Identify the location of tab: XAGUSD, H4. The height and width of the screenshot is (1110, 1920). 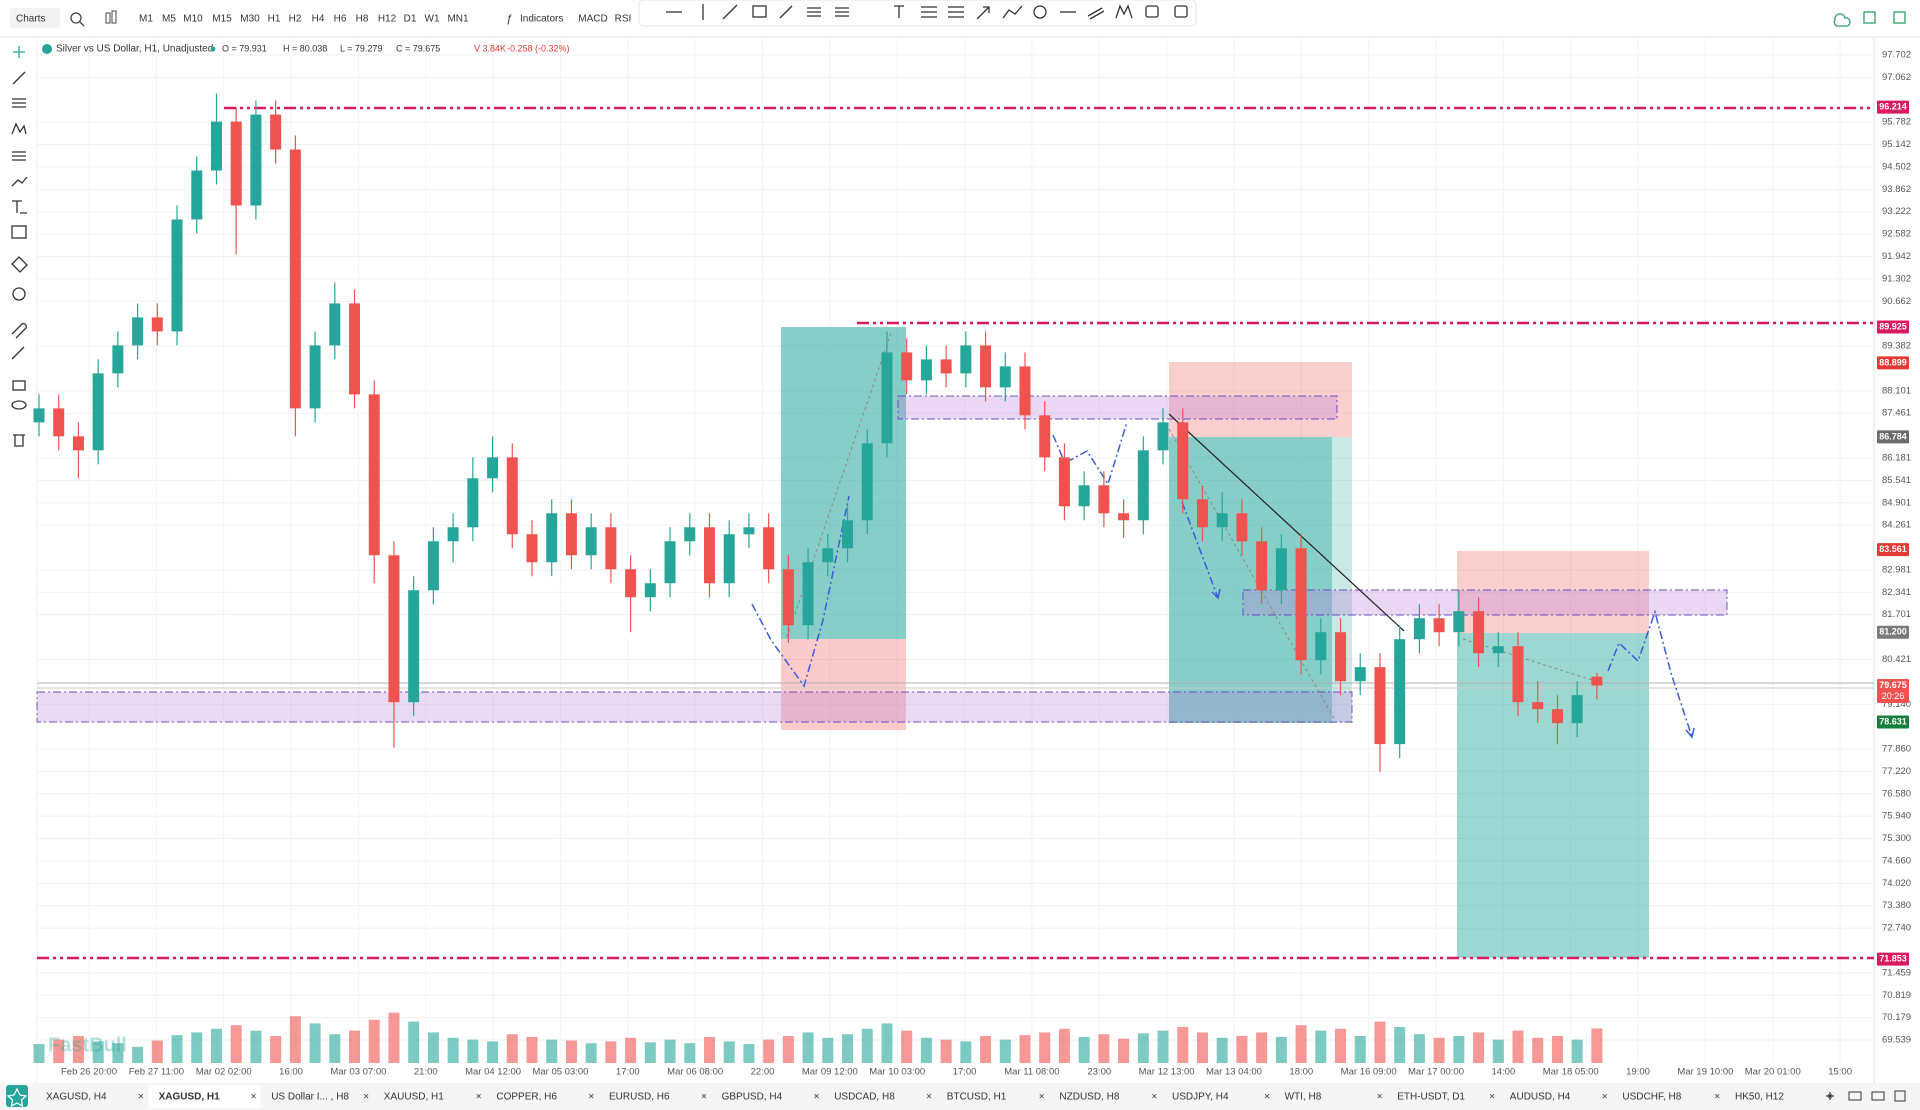
(76, 1097).